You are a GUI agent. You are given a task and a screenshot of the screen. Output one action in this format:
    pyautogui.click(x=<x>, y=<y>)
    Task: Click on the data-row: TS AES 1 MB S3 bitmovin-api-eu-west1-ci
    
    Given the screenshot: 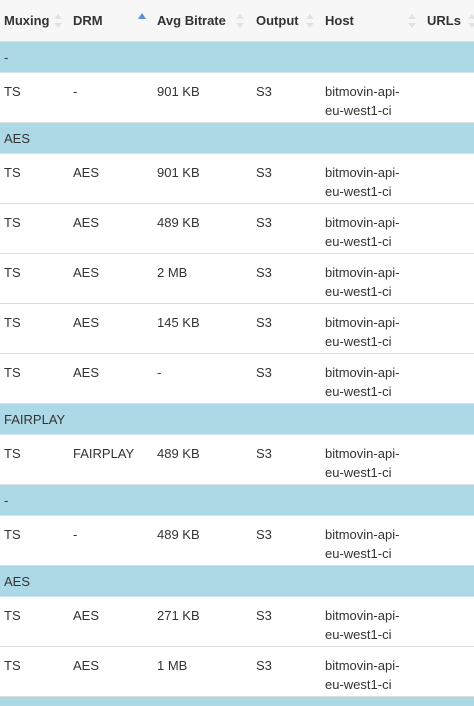 What is the action you would take?
    pyautogui.click(x=237, y=672)
    